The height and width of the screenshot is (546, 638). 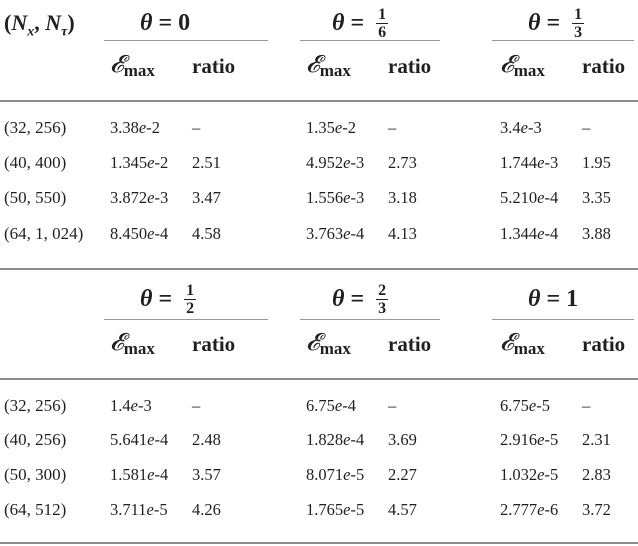 What do you see at coordinates (331, 405) in the screenshot?
I see `emax-value: 6.75e-4` at bounding box center [331, 405].